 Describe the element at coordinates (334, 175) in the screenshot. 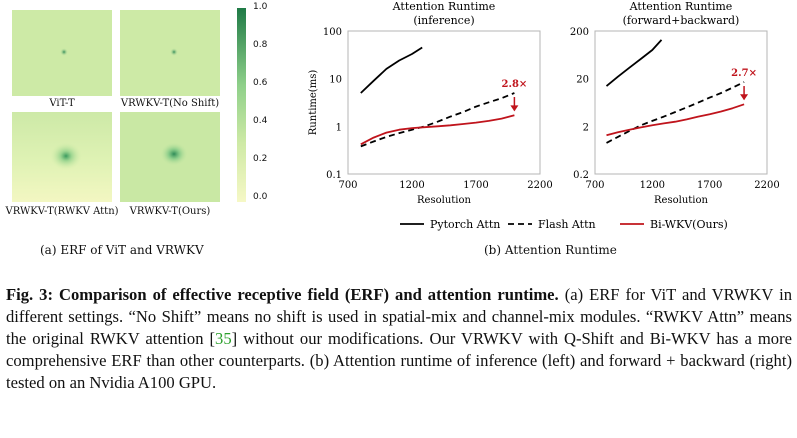

I see `y-tick-label: 0.1` at that location.